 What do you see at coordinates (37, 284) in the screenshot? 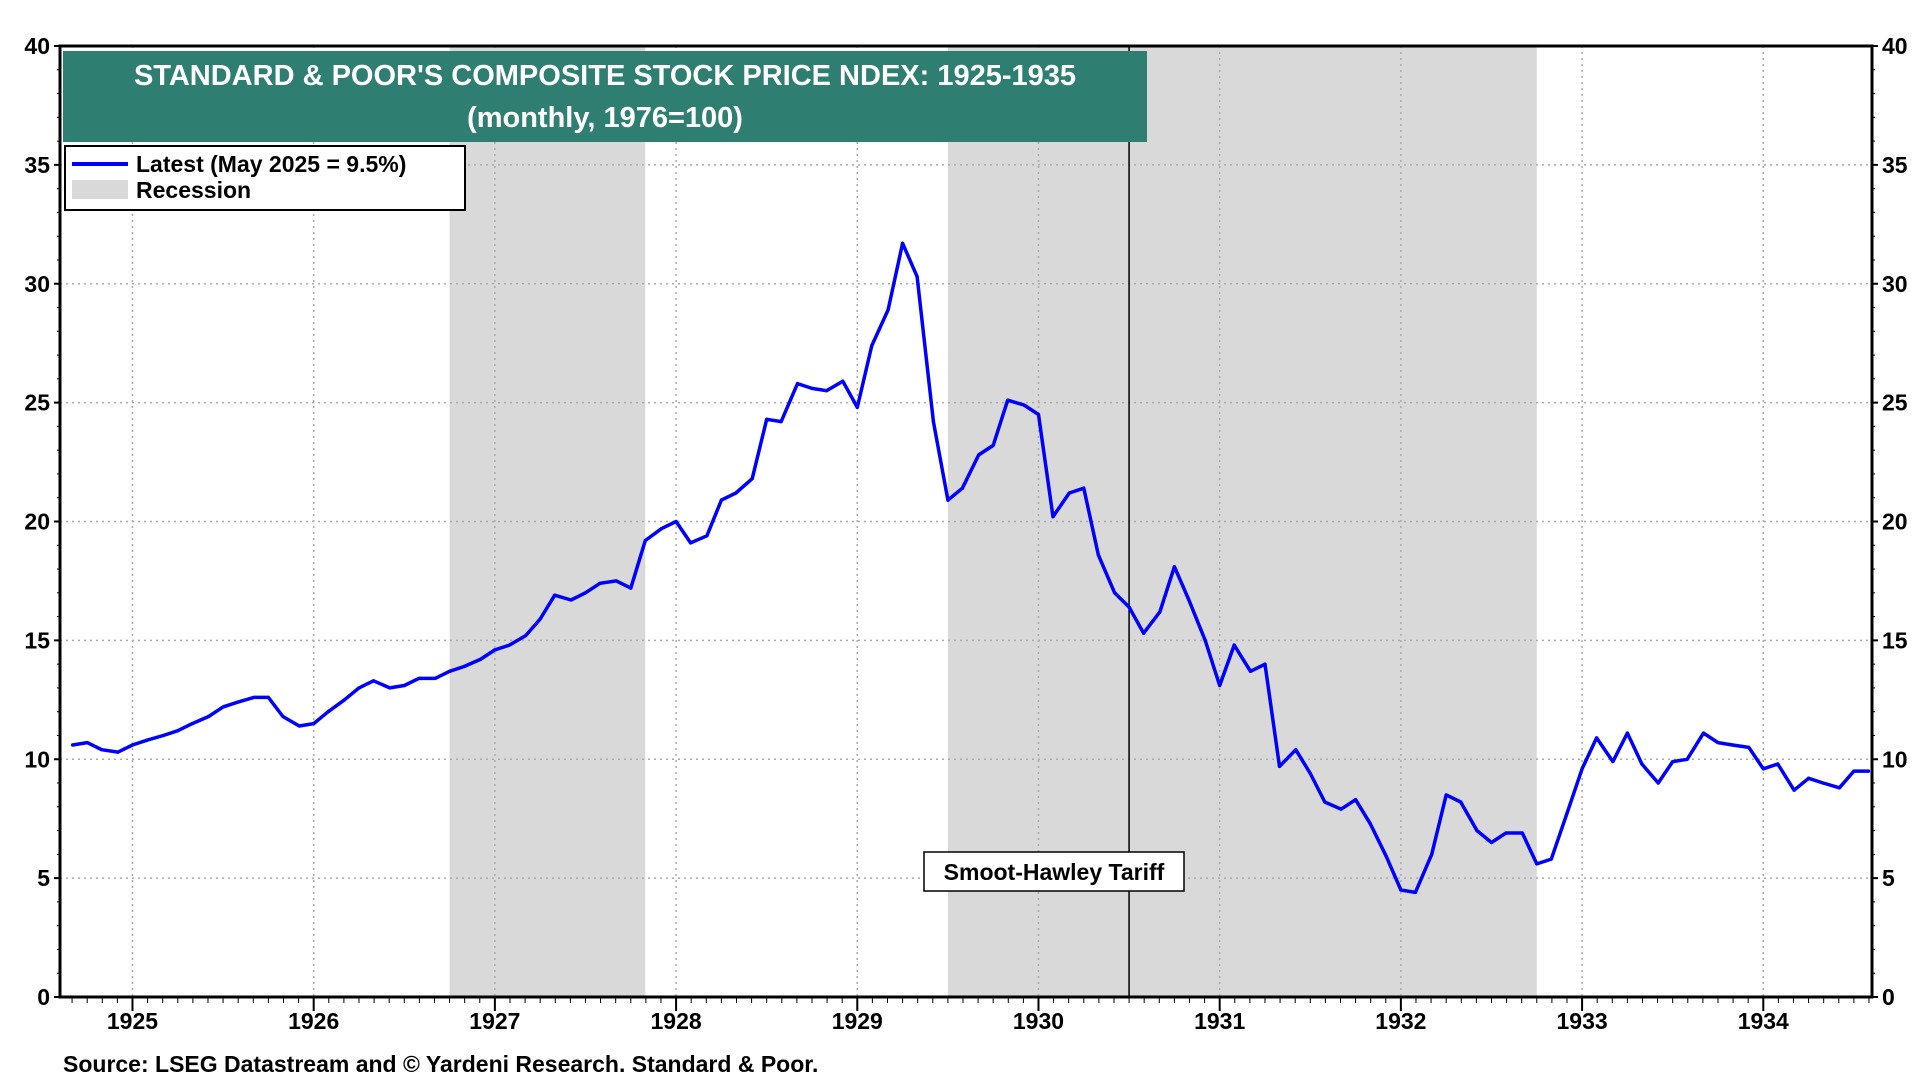
I see `y-tick-label-left: 30` at bounding box center [37, 284].